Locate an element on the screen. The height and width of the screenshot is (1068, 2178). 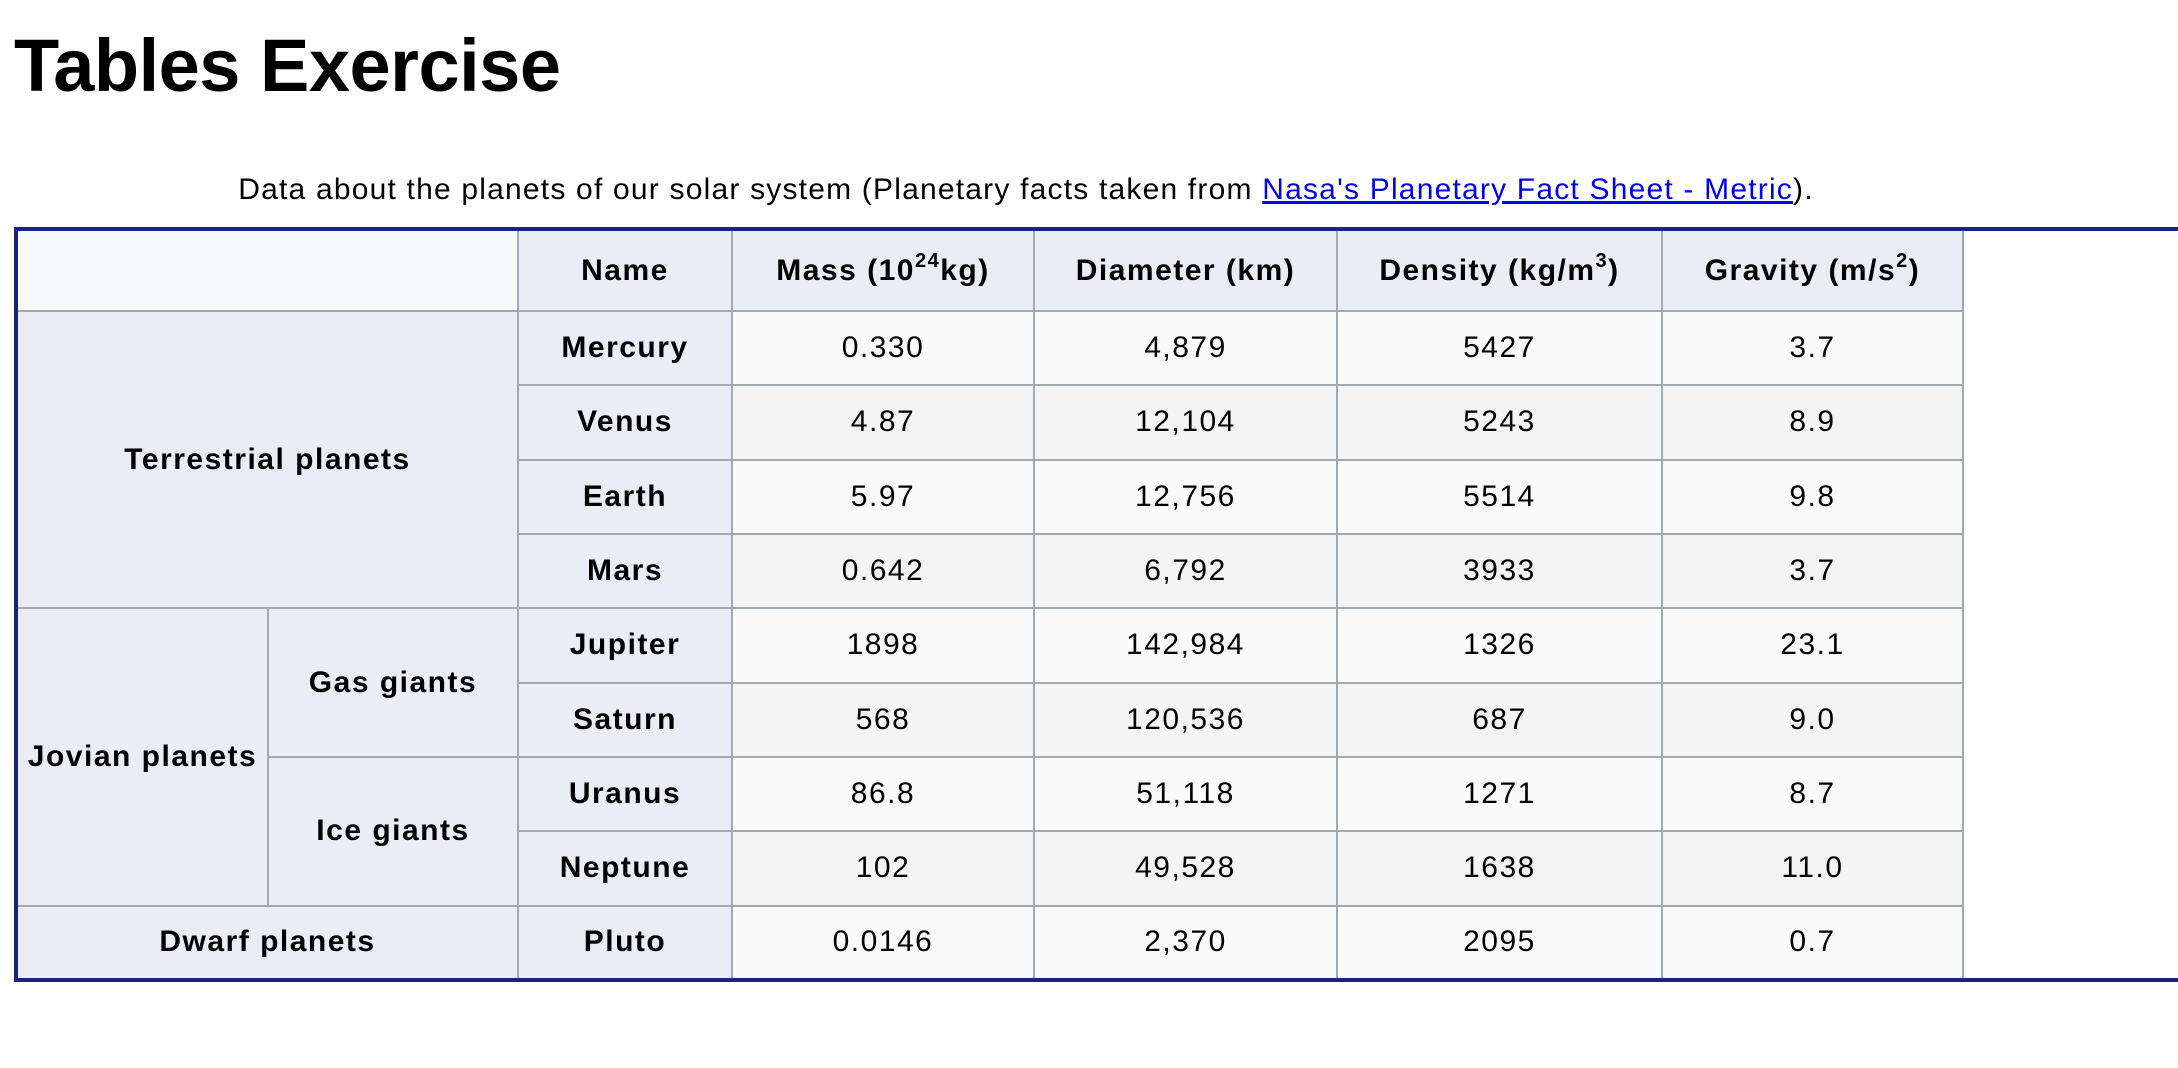
diameter-cell: 12,756 is located at coordinates (1185, 496).